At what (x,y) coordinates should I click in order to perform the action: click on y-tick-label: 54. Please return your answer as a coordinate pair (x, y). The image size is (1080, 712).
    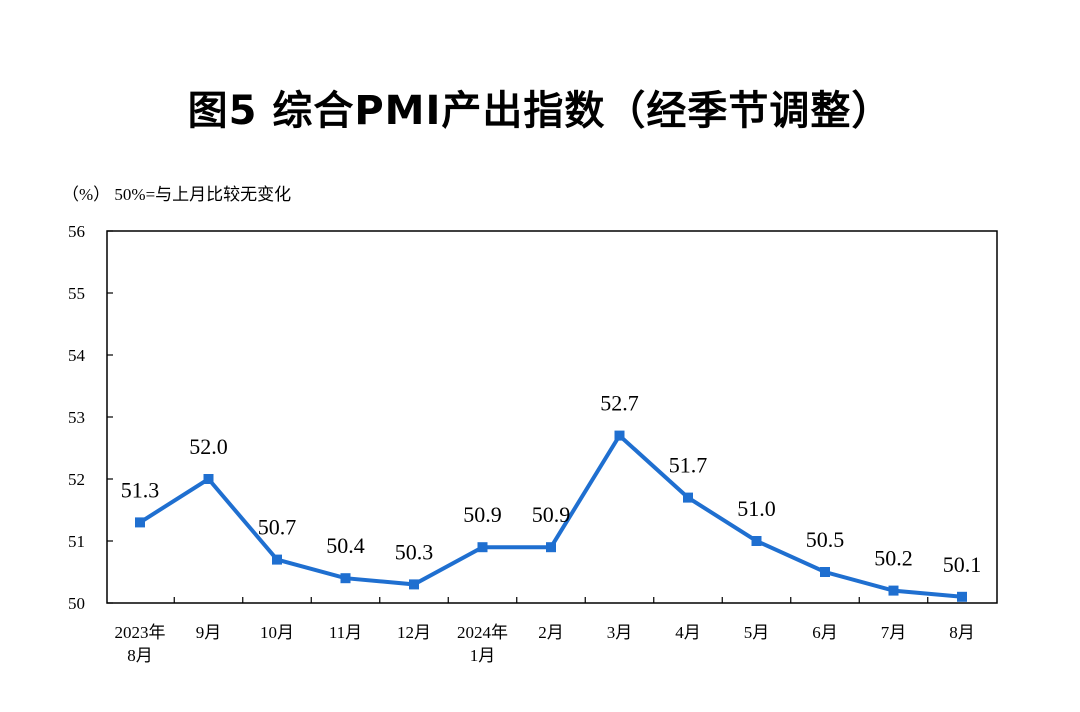
    Looking at the image, I should click on (77, 355).